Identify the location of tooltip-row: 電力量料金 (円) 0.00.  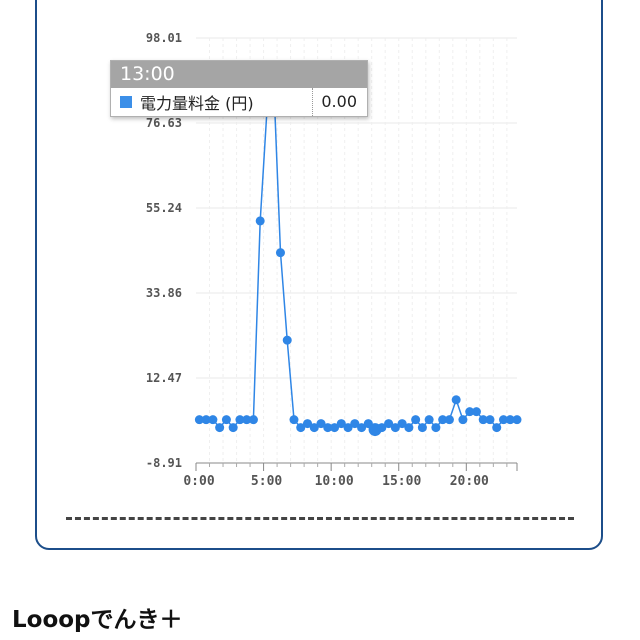
(239, 102).